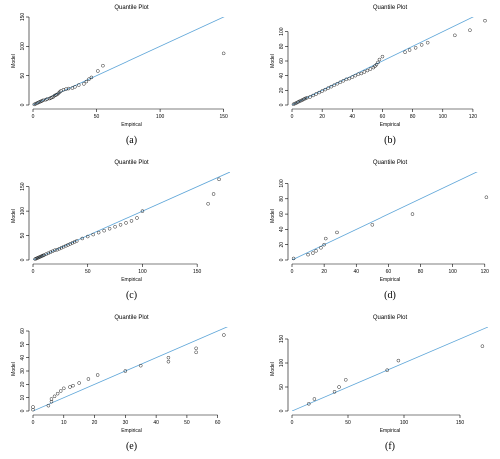 The height and width of the screenshot is (459, 500). What do you see at coordinates (64, 423) in the screenshot?
I see `x-tick-label: 10` at bounding box center [64, 423].